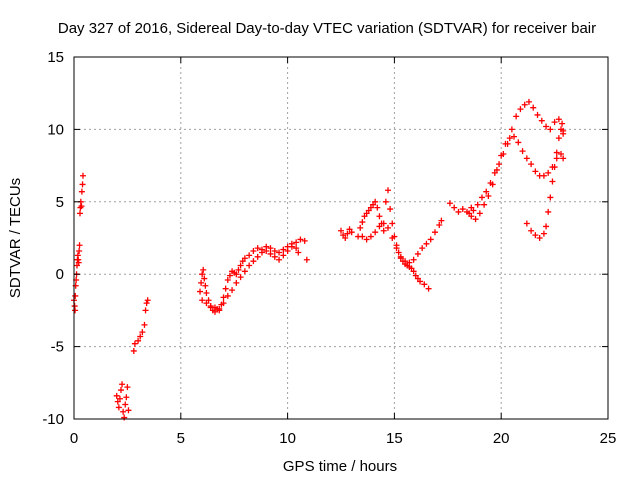 This screenshot has height=480, width=640. I want to click on x-tick-label: 25, so click(608, 438).